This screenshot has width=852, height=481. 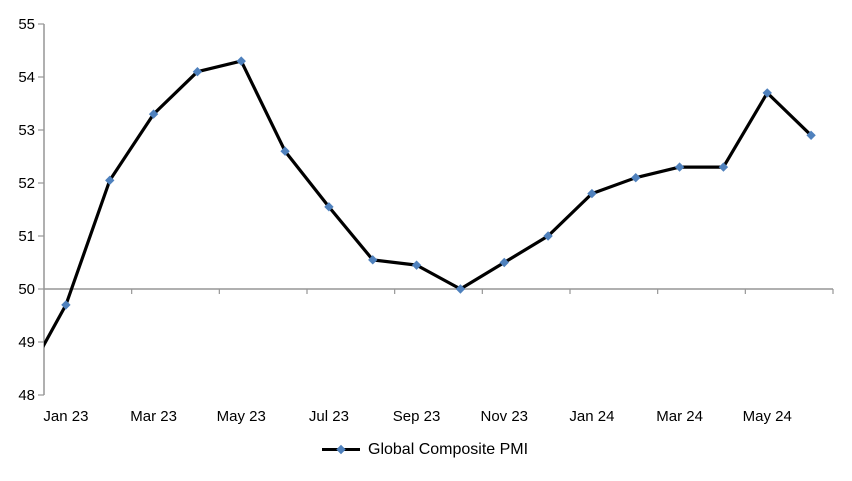 I want to click on y-tick-label: 53, so click(x=26, y=130).